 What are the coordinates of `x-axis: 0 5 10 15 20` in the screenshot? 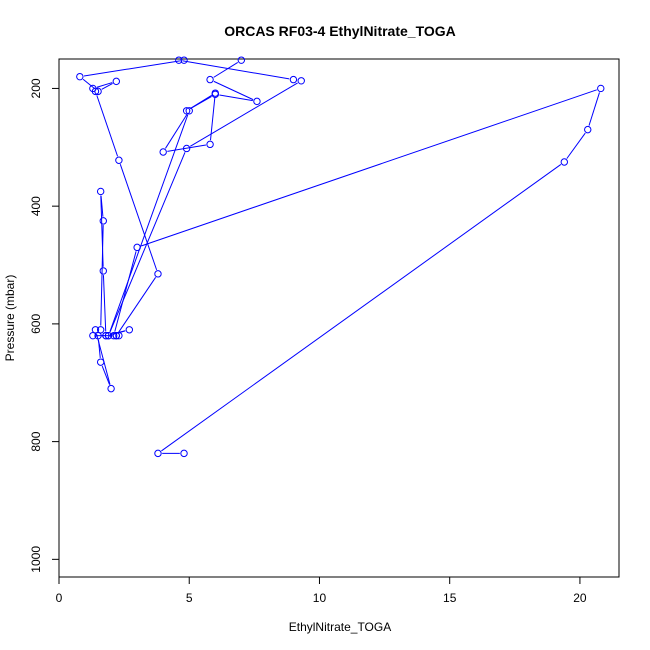 It's located at (321, 590).